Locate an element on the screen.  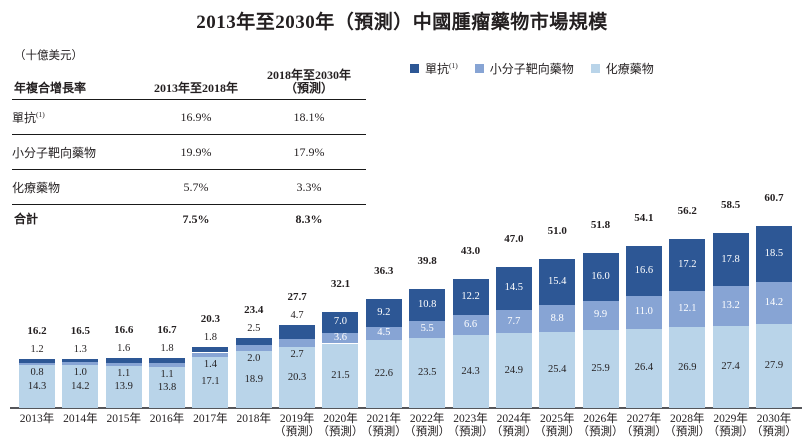
row-value: 8.3% is located at coordinates (309, 219).